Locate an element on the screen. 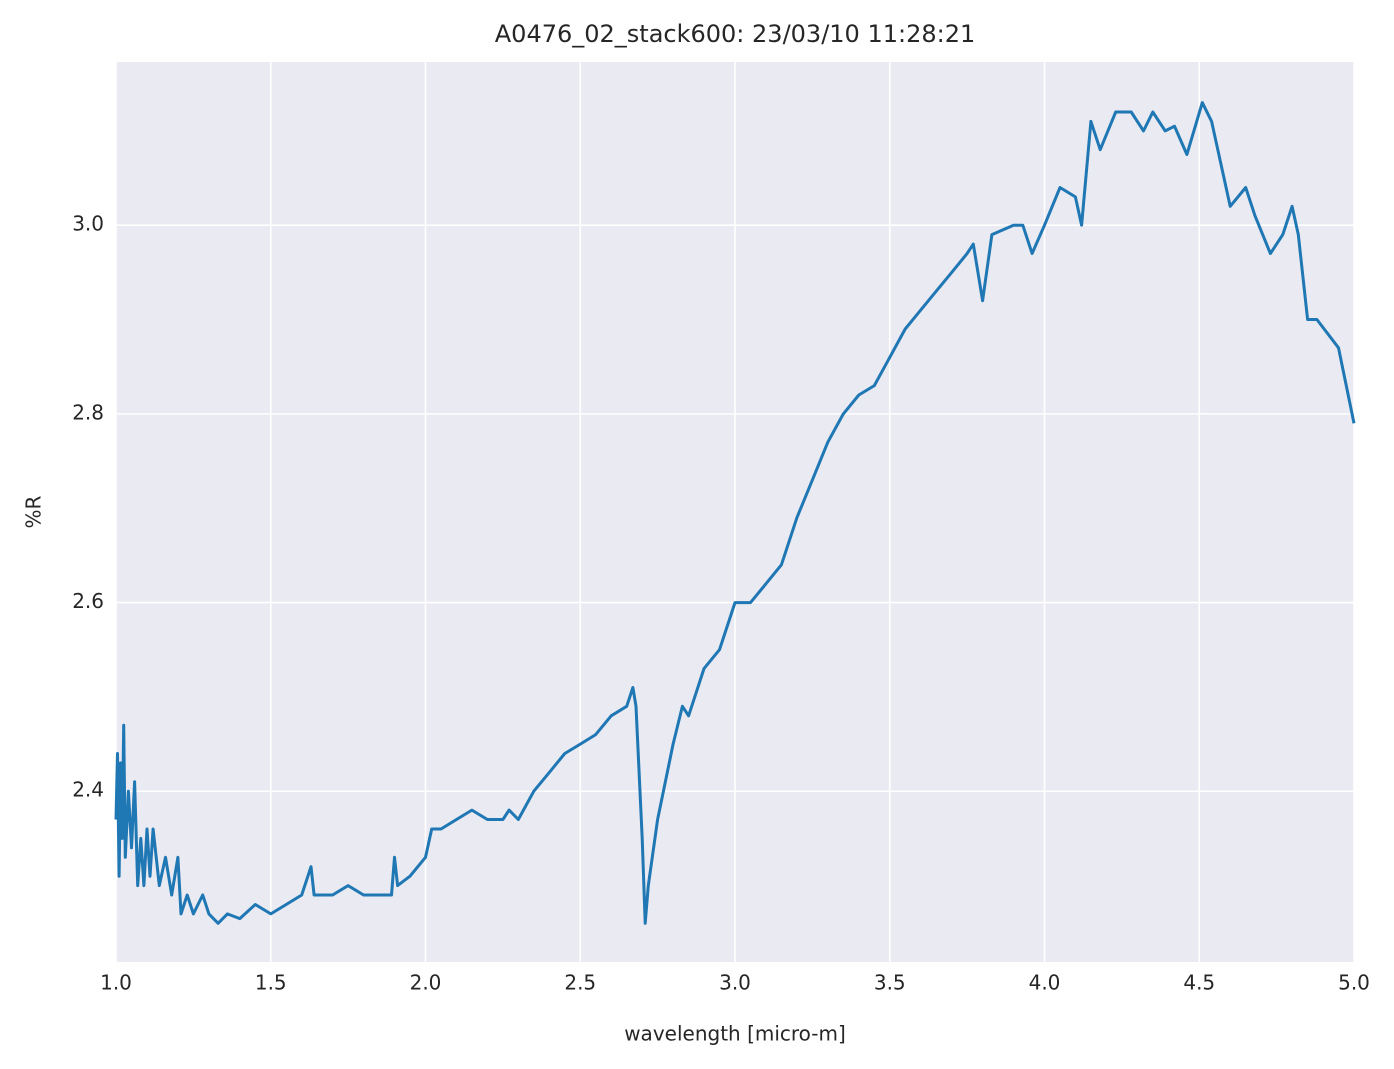 The width and height of the screenshot is (1394, 1069). y-tick-label: 2.8 is located at coordinates (88, 412).